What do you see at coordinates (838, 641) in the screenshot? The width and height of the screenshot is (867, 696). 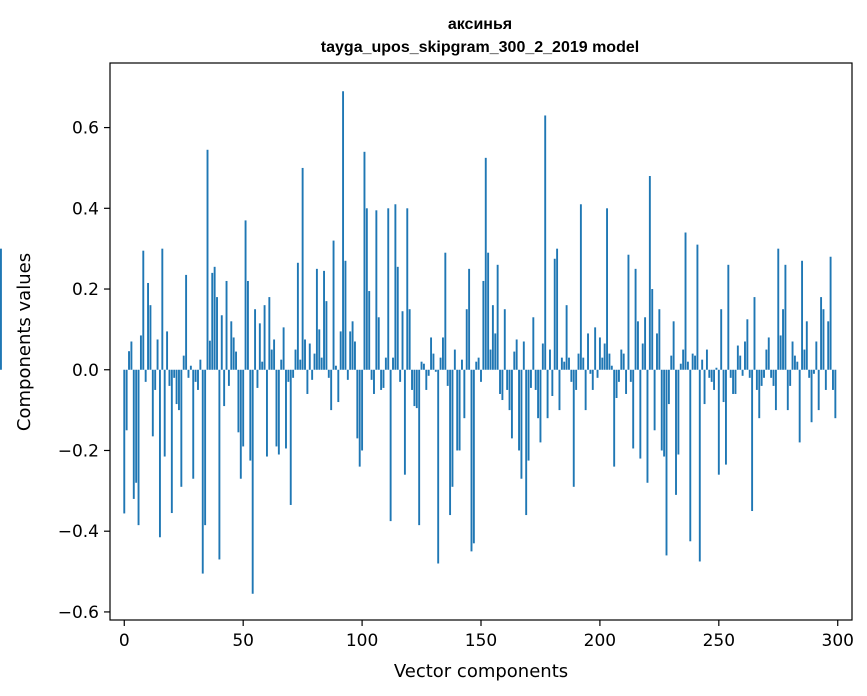 I see `x-tick-label: 300` at bounding box center [838, 641].